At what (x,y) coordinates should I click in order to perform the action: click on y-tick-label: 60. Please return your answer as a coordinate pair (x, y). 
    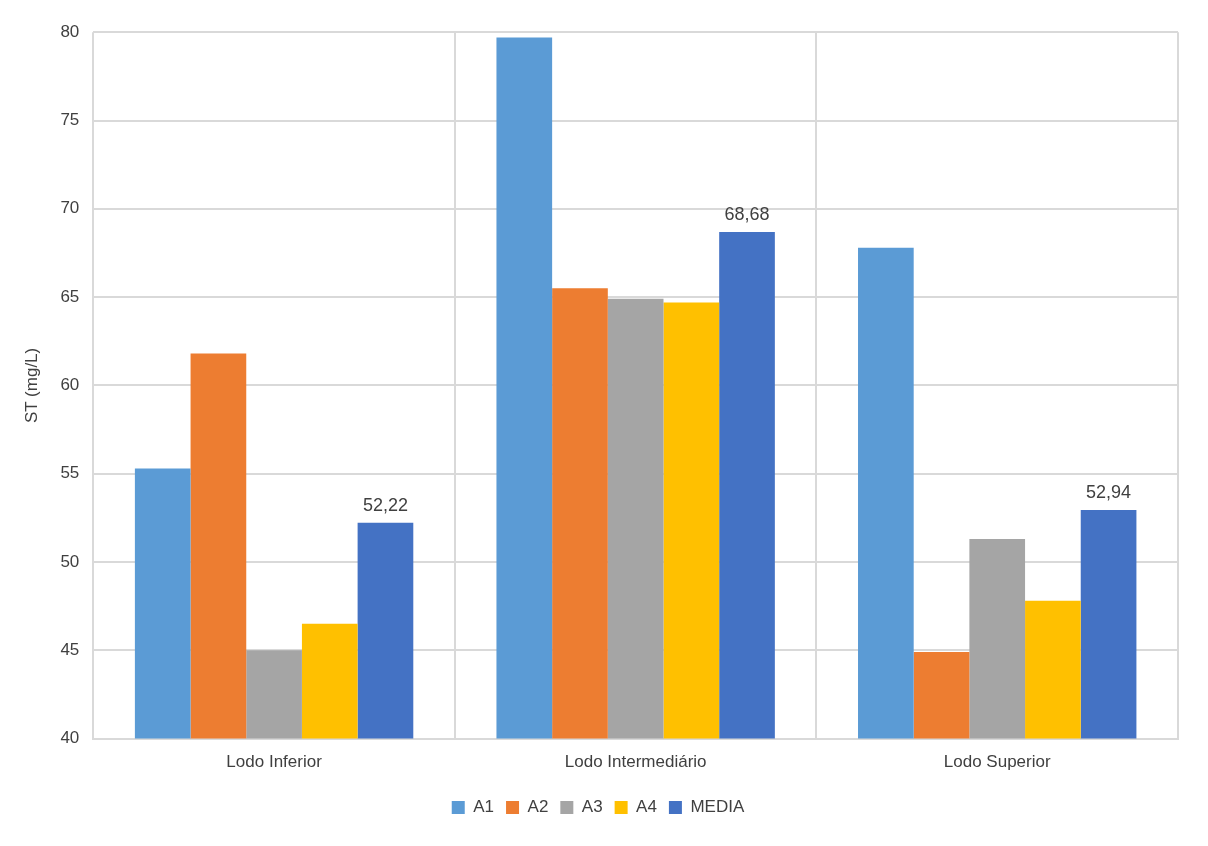
    Looking at the image, I should click on (70, 385).